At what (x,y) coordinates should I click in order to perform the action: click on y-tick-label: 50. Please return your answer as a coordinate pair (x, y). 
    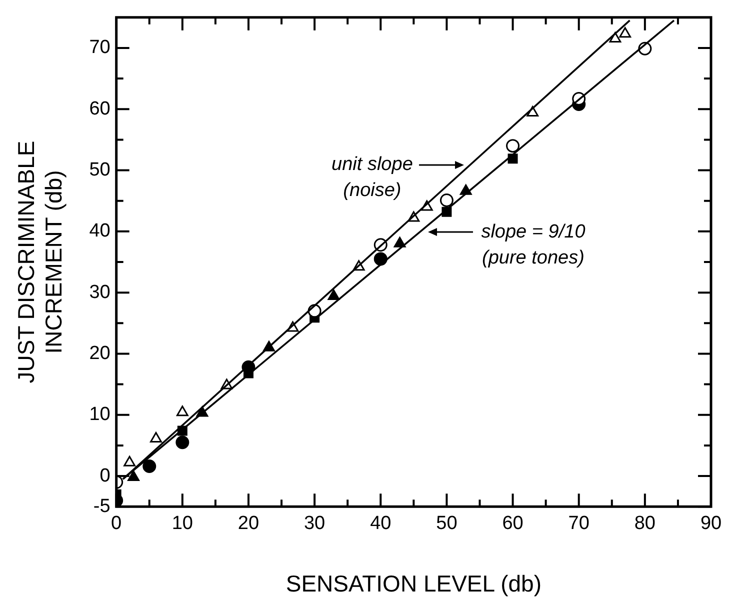
    Looking at the image, I should click on (99, 170).